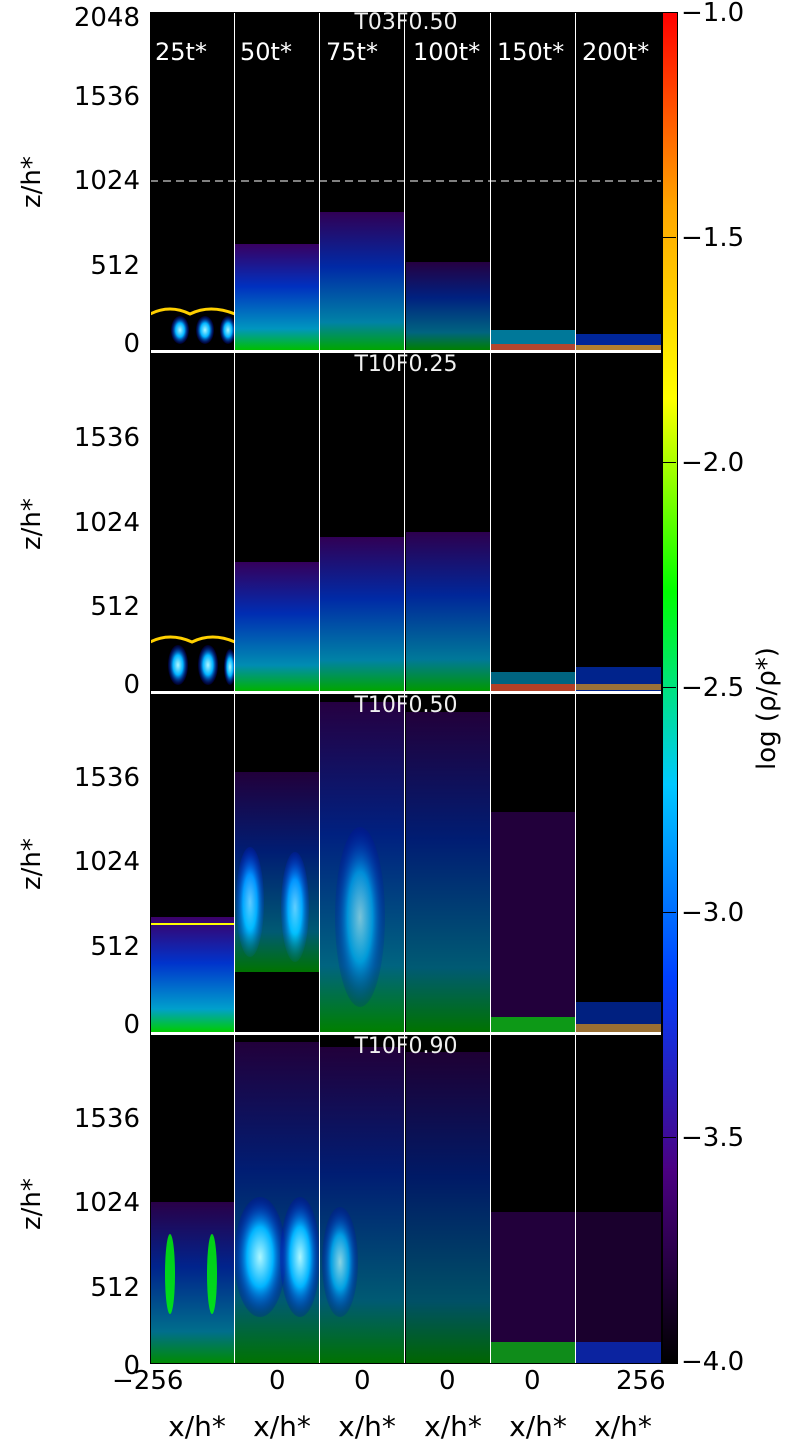 The image size is (803, 1452). Describe the element at coordinates (713, 1362) in the screenshot. I see `colorbar-tick-7: −4.0` at that location.